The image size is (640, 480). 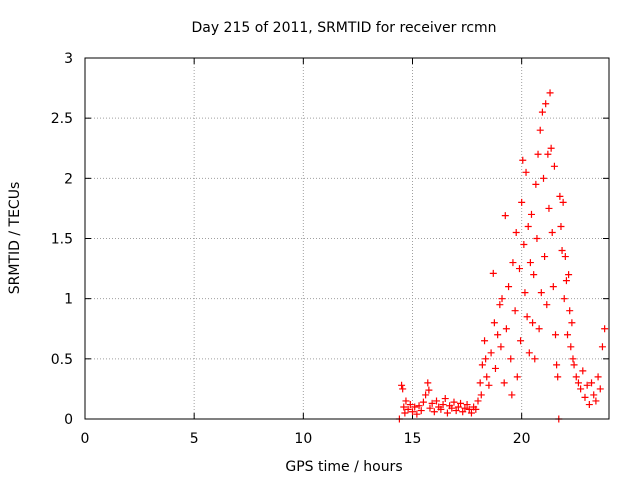 What do you see at coordinates (522, 439) in the screenshot?
I see `x-tick-label: 20` at bounding box center [522, 439].